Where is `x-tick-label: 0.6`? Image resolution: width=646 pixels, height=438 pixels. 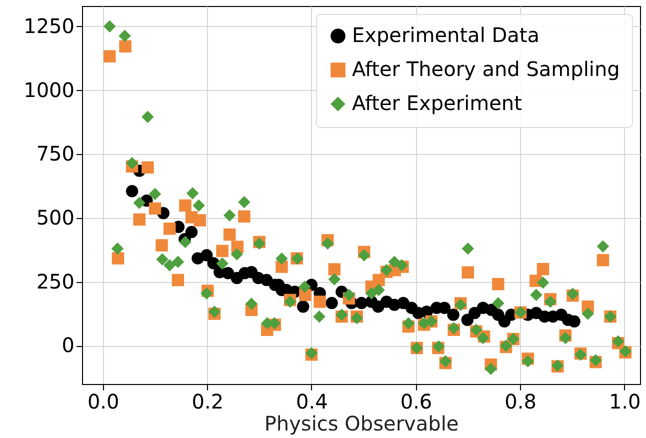
x-tick-label: 0.6 is located at coordinates (416, 402).